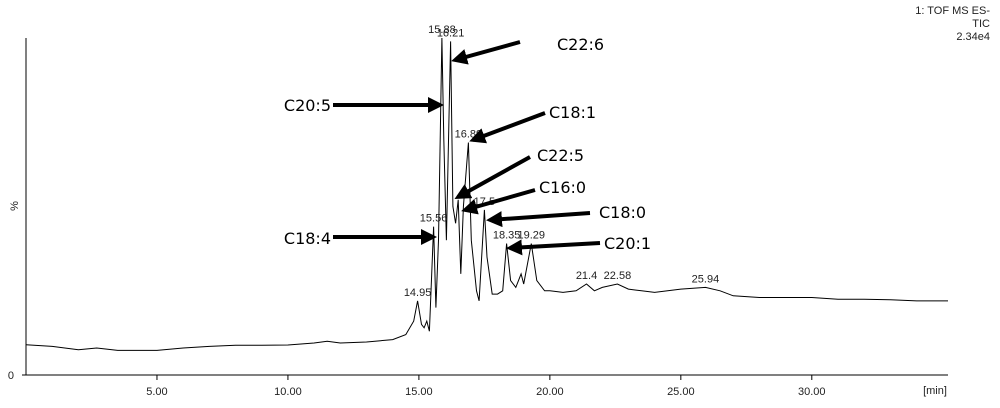  Describe the element at coordinates (434, 219) in the screenshot. I see `peak-label: 15.56` at that location.